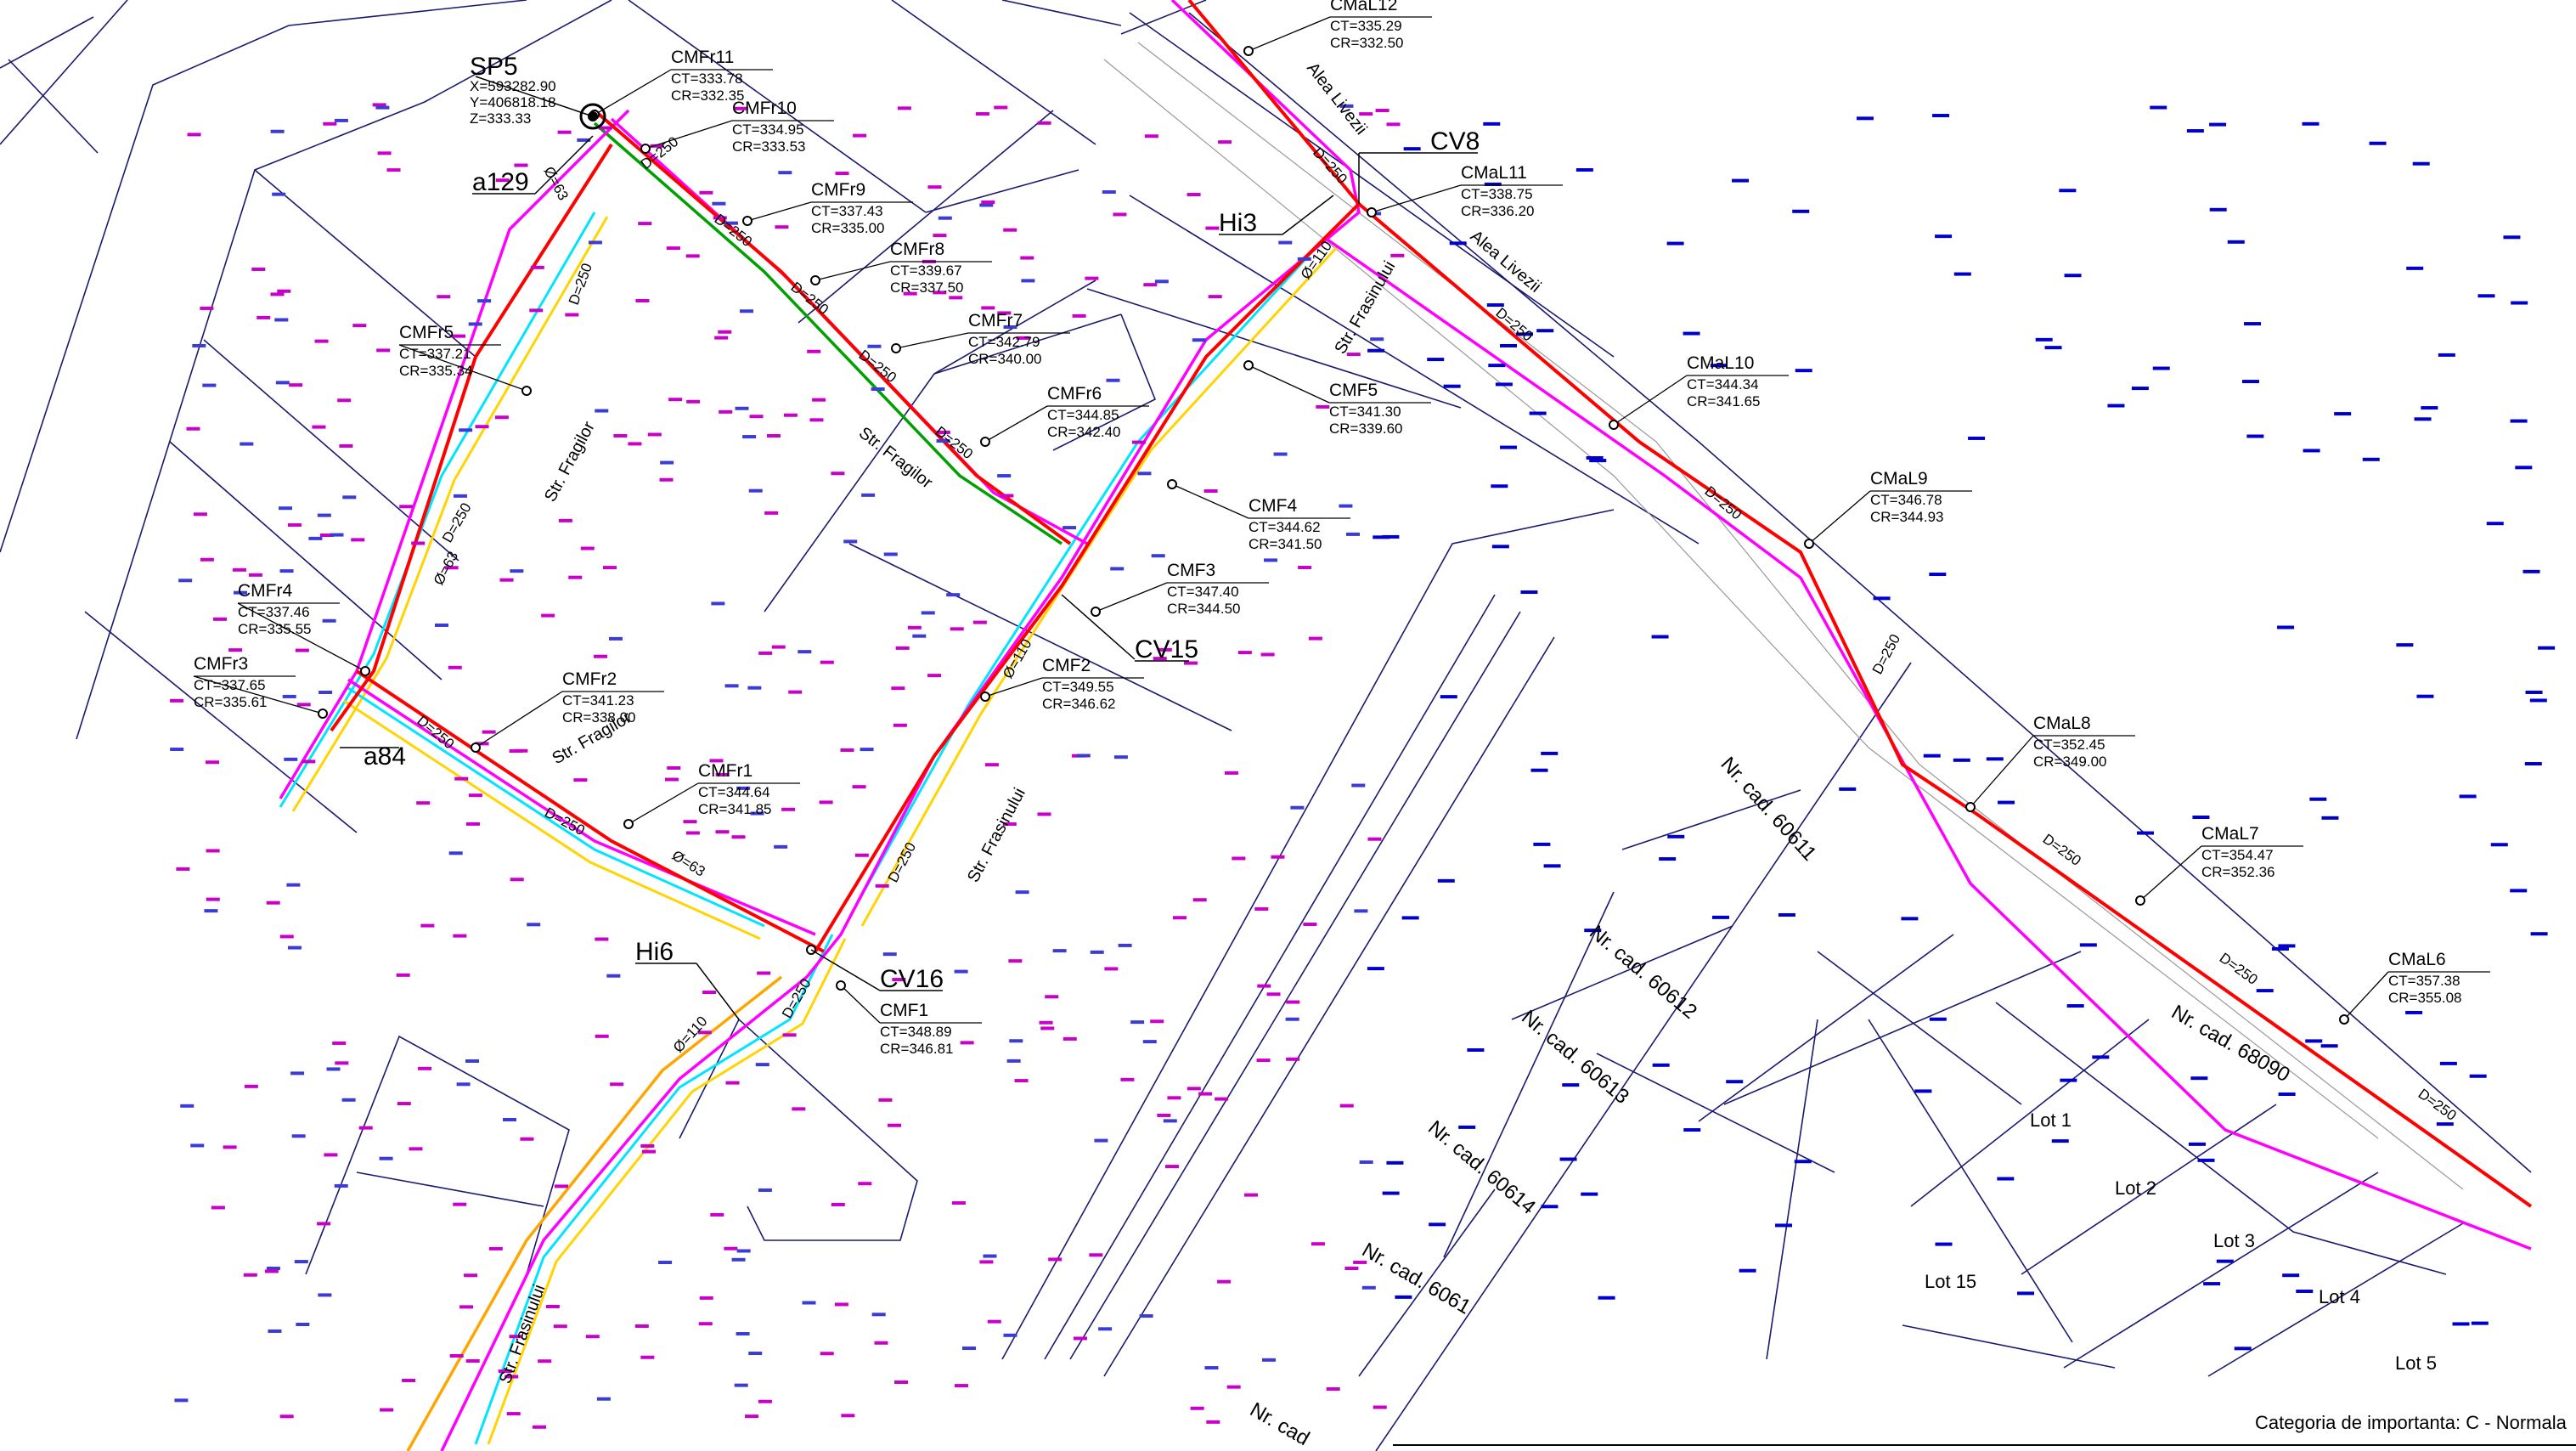 The image size is (2576, 1451). I want to click on manhole-cr: CR=344.50, so click(1203, 609).